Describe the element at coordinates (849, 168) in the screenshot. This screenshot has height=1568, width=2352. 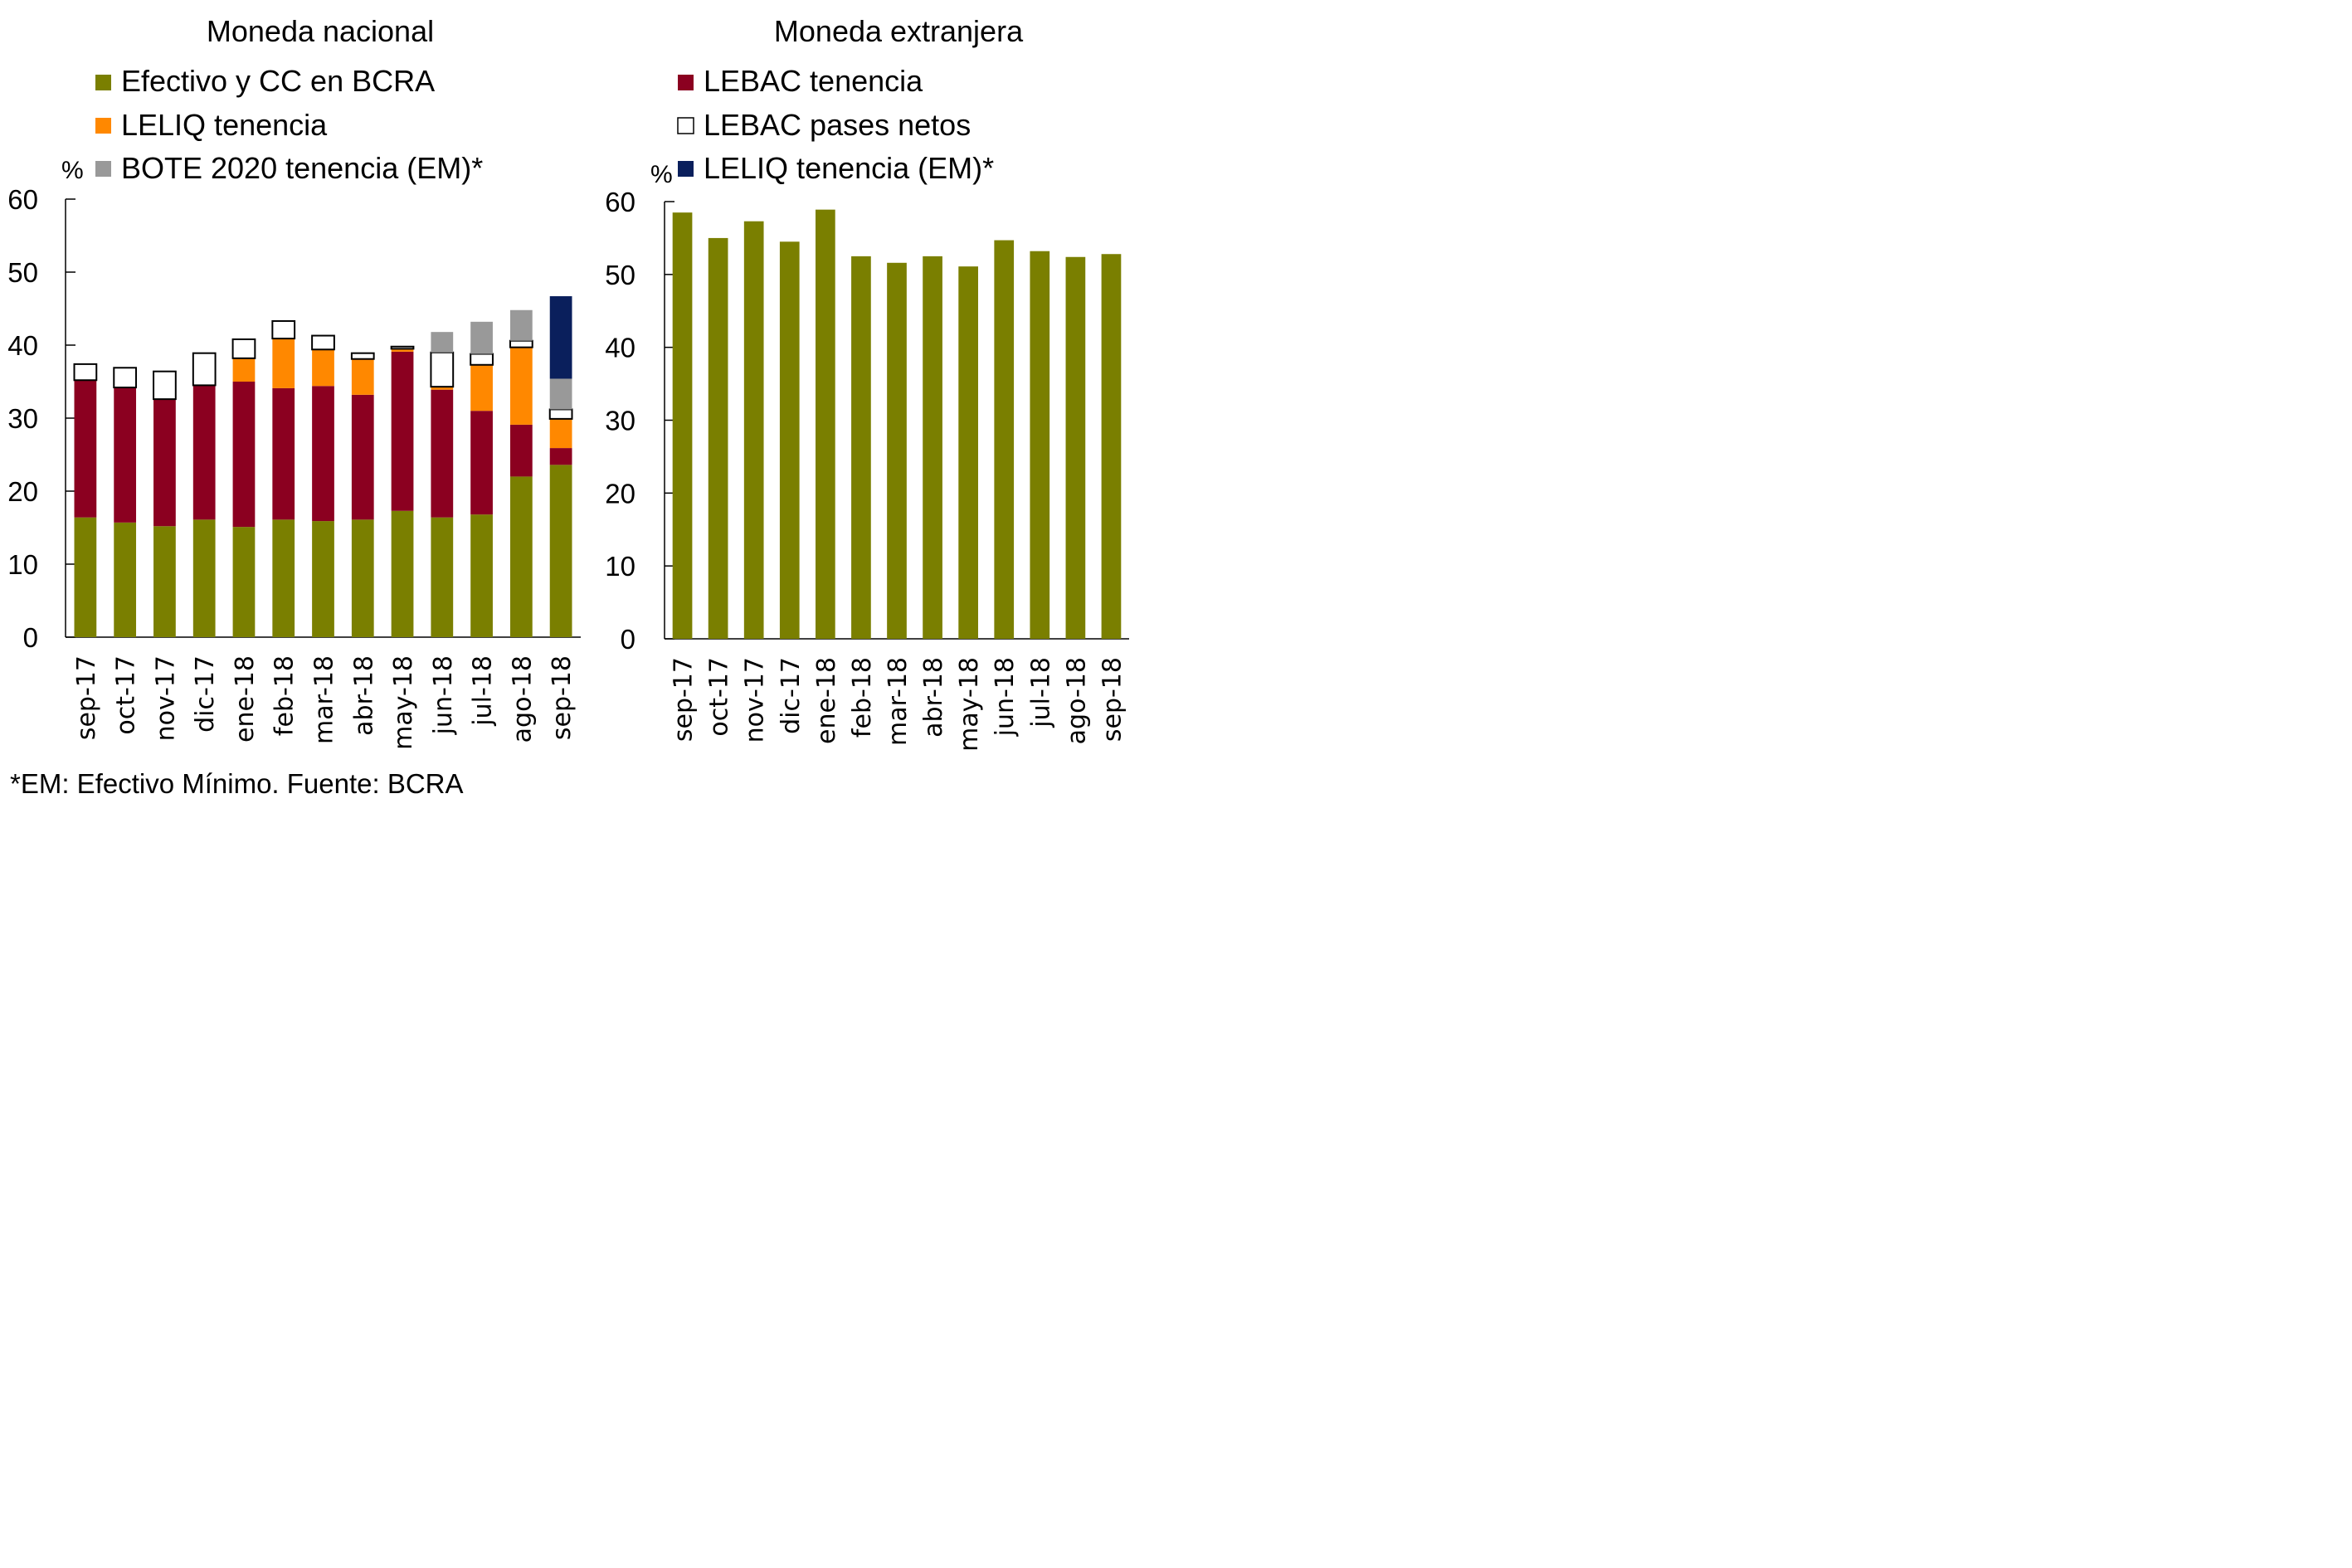
I see `legend-label: LELIQ tenencia (EM)*` at that location.